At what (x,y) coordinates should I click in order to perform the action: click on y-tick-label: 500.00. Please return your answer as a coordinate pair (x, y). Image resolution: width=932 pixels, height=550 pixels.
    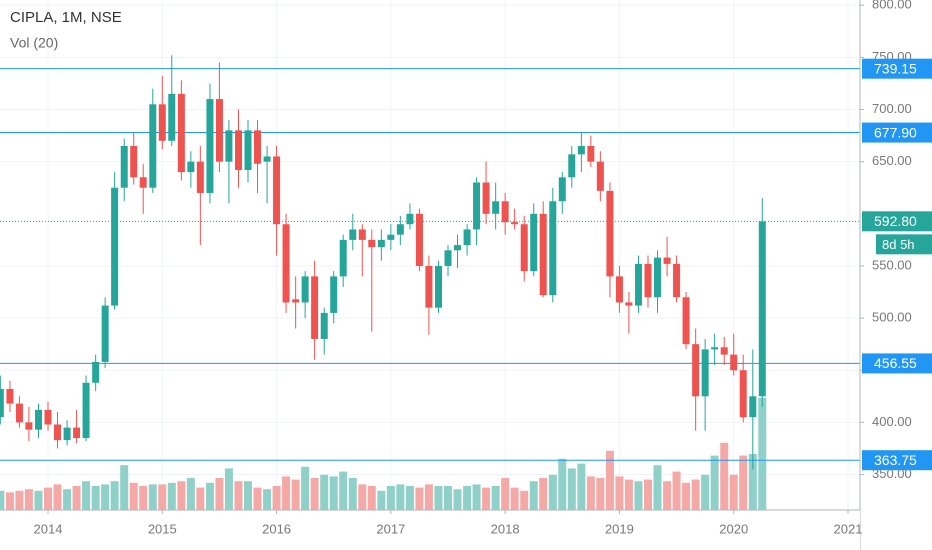
    Looking at the image, I should click on (892, 317).